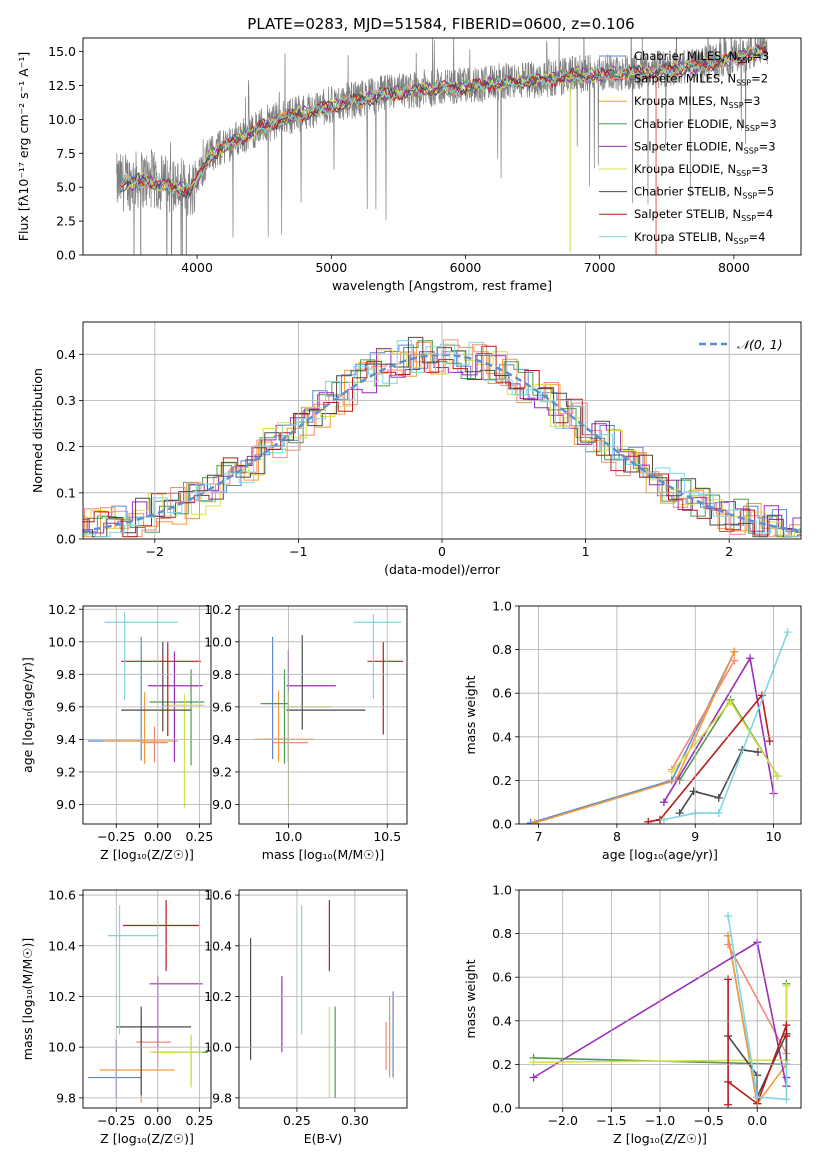  I want to click on y-tick-label: 0.0, so click(66, 255).